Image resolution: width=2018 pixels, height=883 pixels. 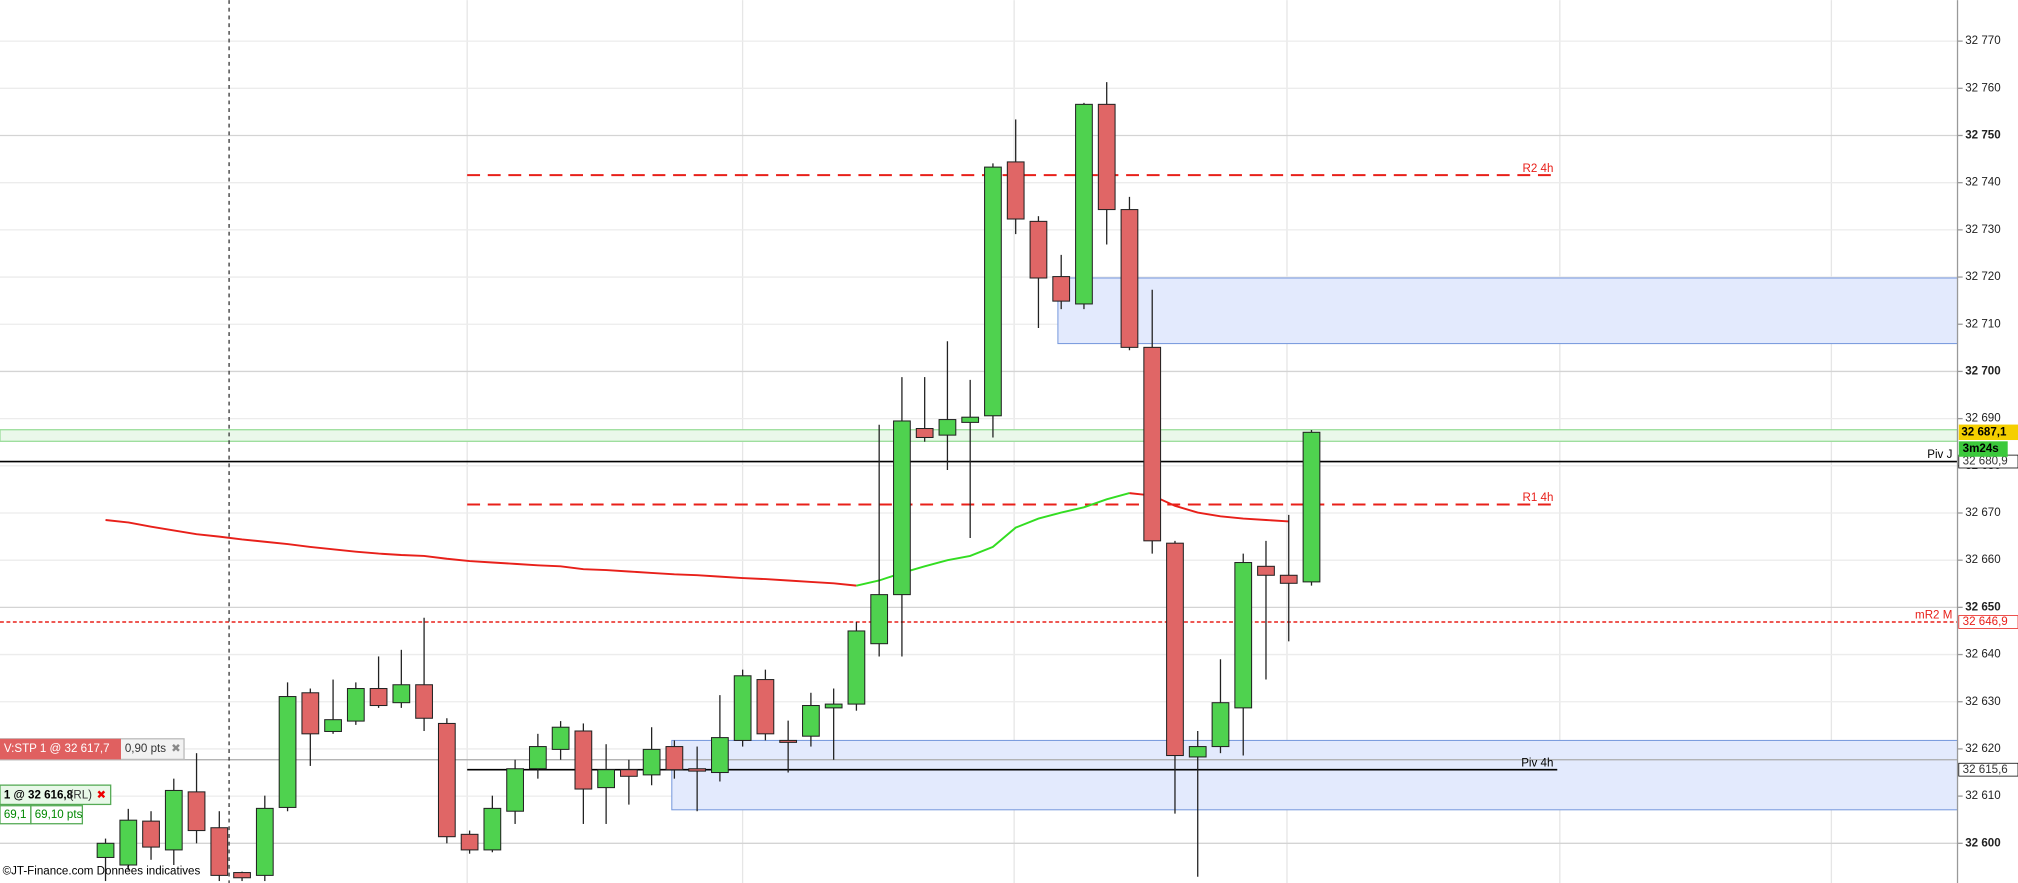 I want to click on pnl-pts: 69,10 pts, so click(x=59, y=815).